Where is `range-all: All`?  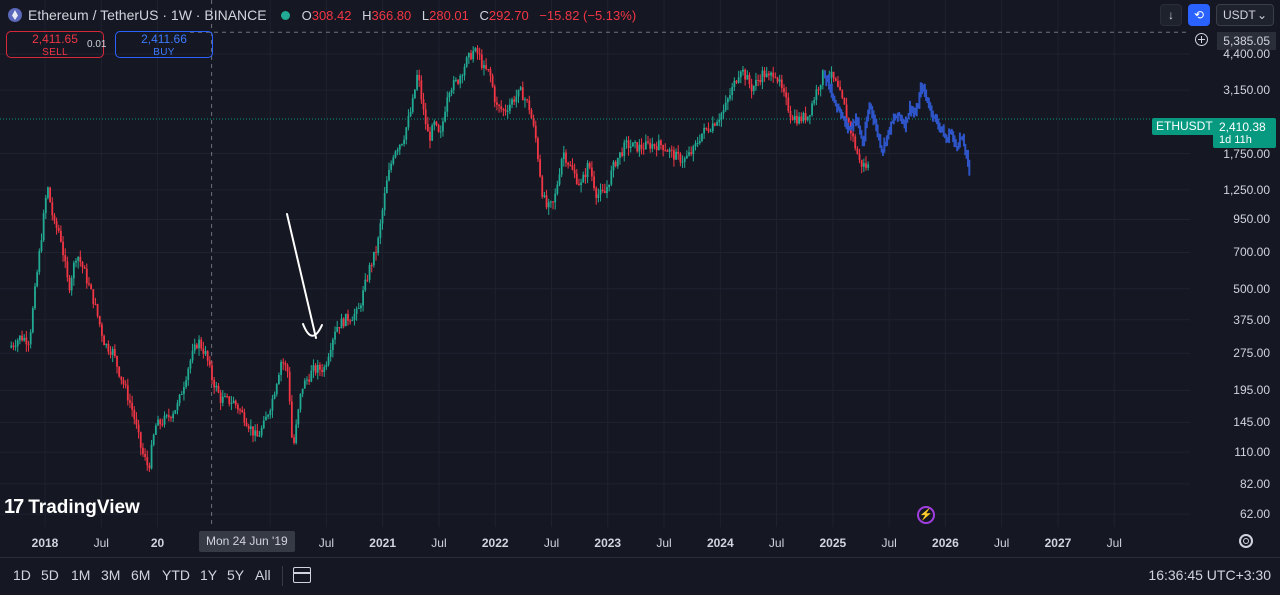 range-all: All is located at coordinates (263, 575).